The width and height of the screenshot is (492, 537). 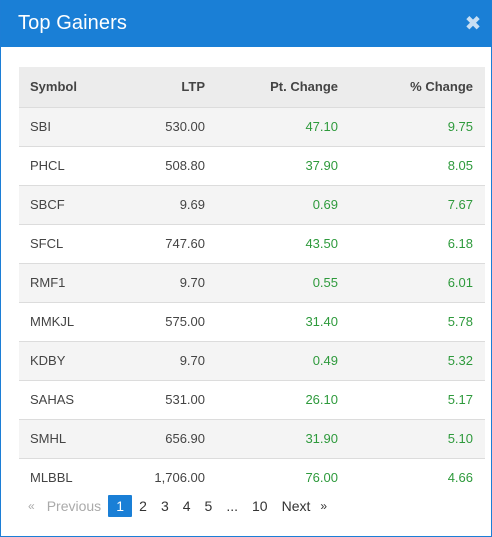 I want to click on cell-pt-change: 26.10, so click(x=321, y=399).